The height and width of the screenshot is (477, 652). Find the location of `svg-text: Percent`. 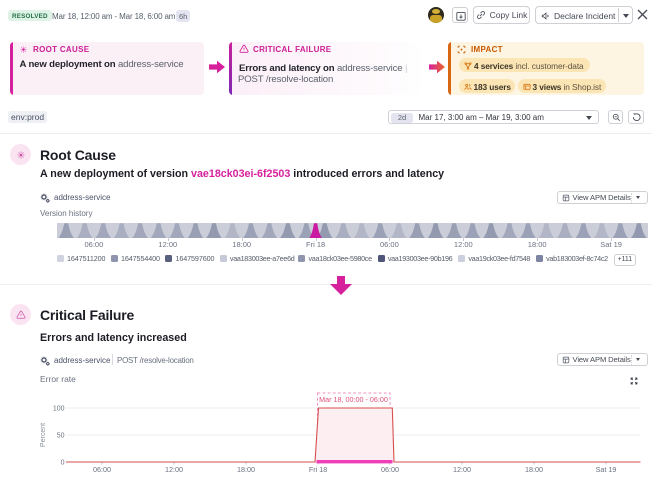

svg-text: Percent is located at coordinates (43, 435).